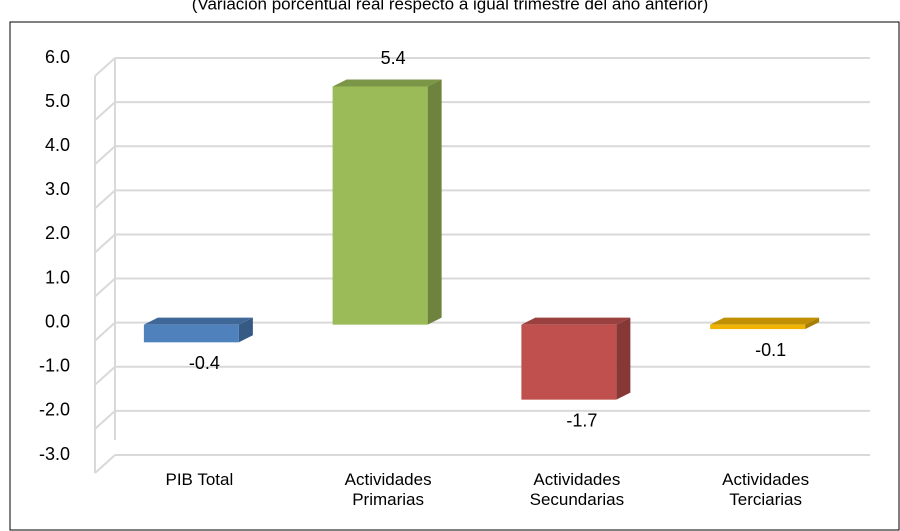 This screenshot has width=900, height=531. I want to click on y-tick-label: 4.0, so click(57, 145).